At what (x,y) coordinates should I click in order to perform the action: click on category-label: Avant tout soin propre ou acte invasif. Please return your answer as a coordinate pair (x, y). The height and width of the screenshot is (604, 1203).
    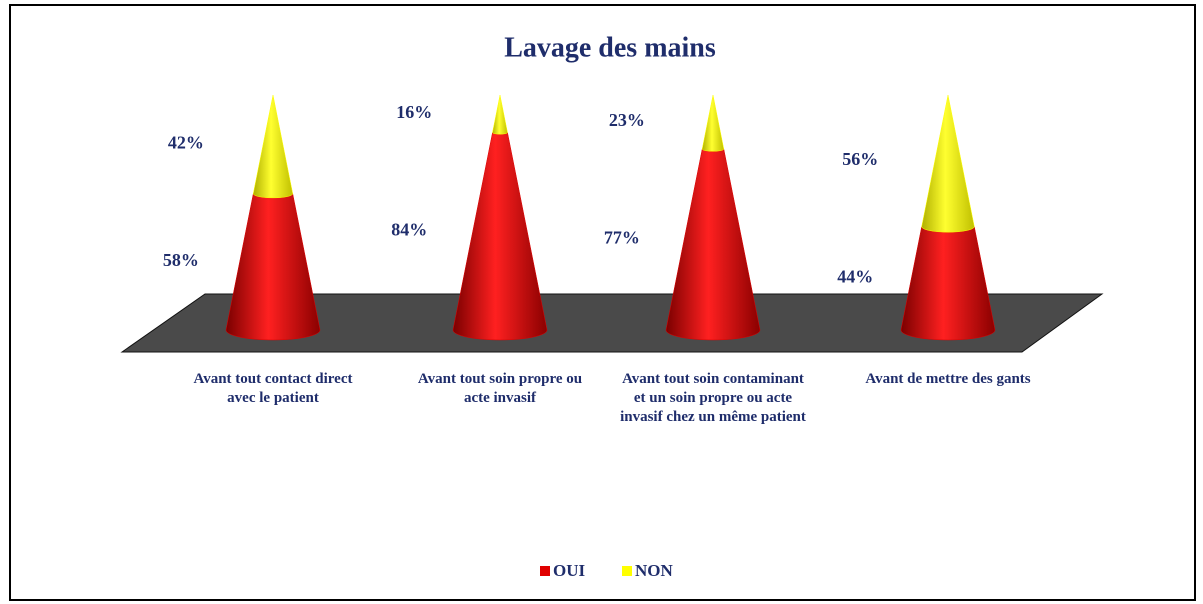
    Looking at the image, I should click on (500, 388).